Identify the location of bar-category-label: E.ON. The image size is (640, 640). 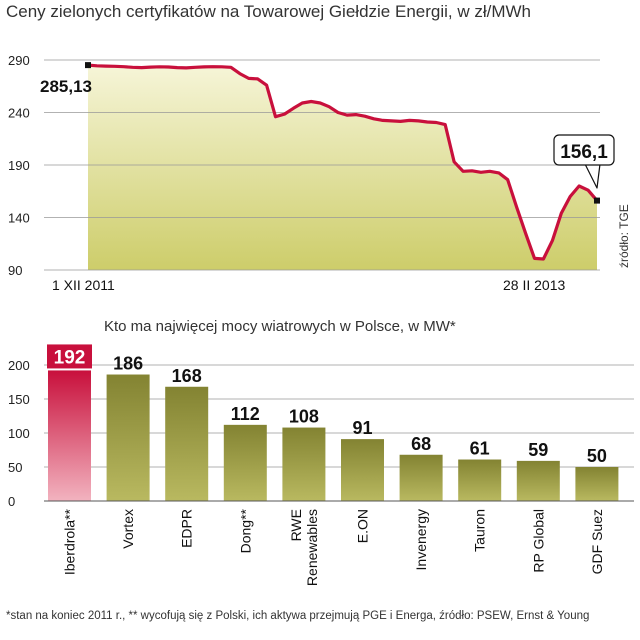
(363, 526).